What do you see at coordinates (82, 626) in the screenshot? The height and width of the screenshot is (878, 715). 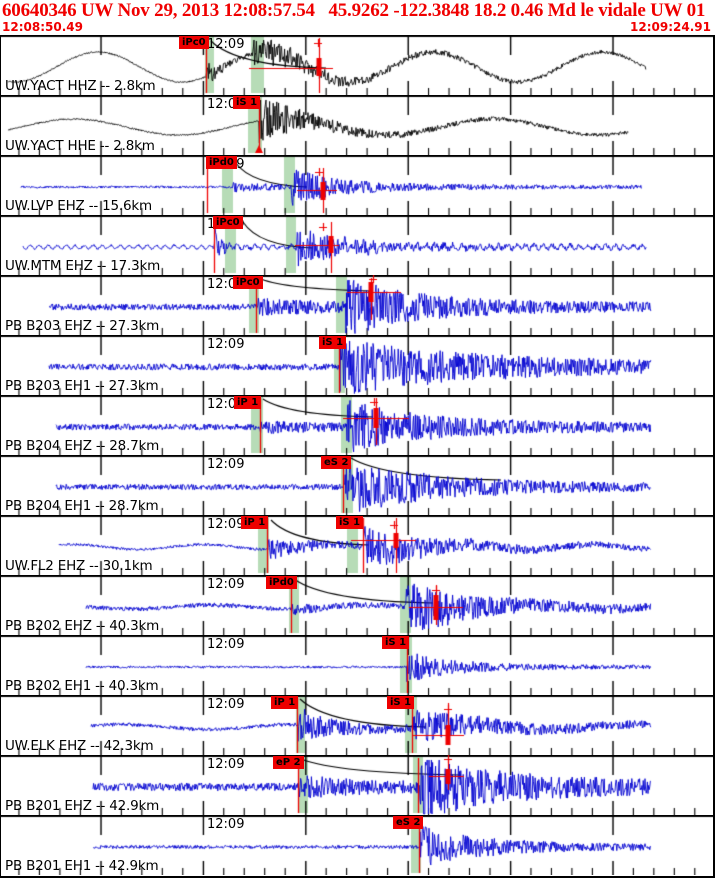 I see `station-label-pb-b202-ehz: PB B202 EHZ -- 40.3km` at bounding box center [82, 626].